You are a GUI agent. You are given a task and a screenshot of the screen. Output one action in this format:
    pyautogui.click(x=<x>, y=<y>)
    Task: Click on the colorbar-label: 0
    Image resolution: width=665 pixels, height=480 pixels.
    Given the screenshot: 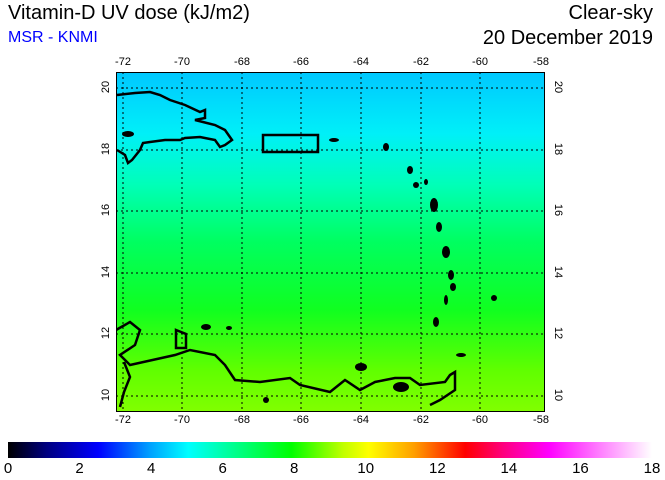 What is the action you would take?
    pyautogui.click(x=8, y=468)
    